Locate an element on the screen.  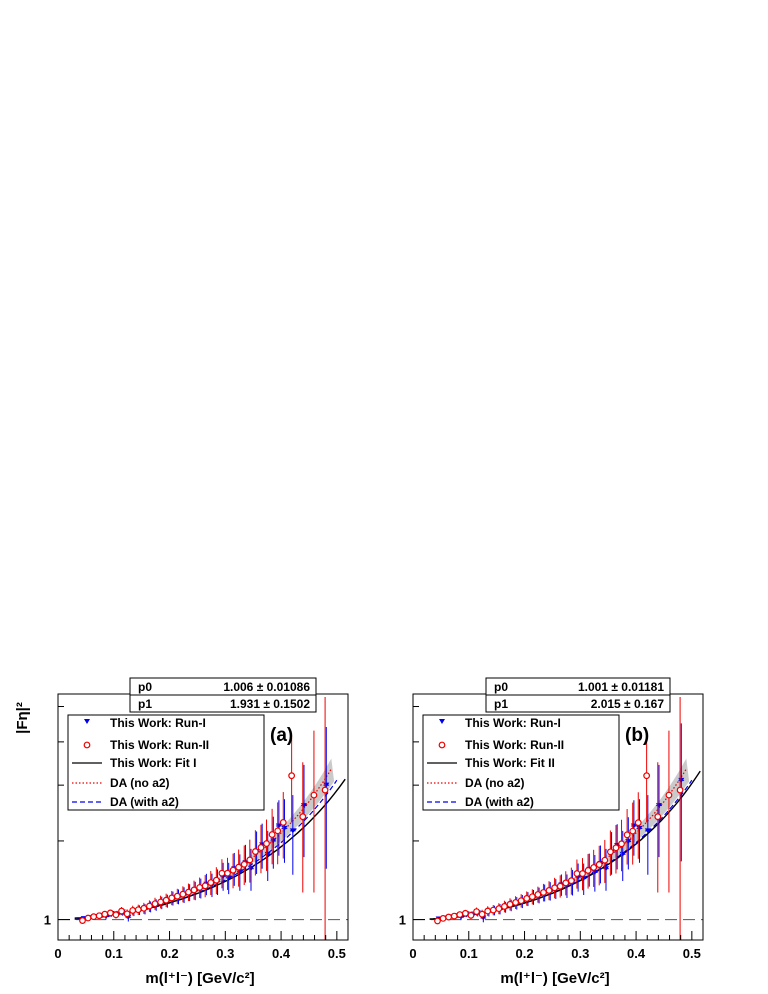
x-axis-title-a: m(l⁺l⁻) [GeV/c²] is located at coordinates (199, 978).